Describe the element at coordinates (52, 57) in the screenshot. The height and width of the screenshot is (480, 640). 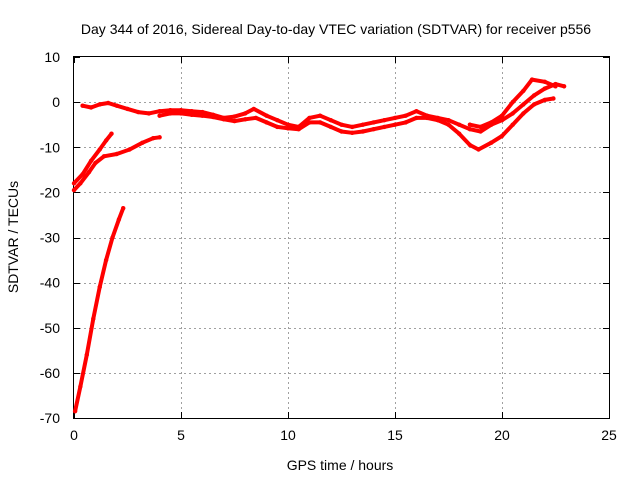
I see `y-tick-label: 10` at that location.